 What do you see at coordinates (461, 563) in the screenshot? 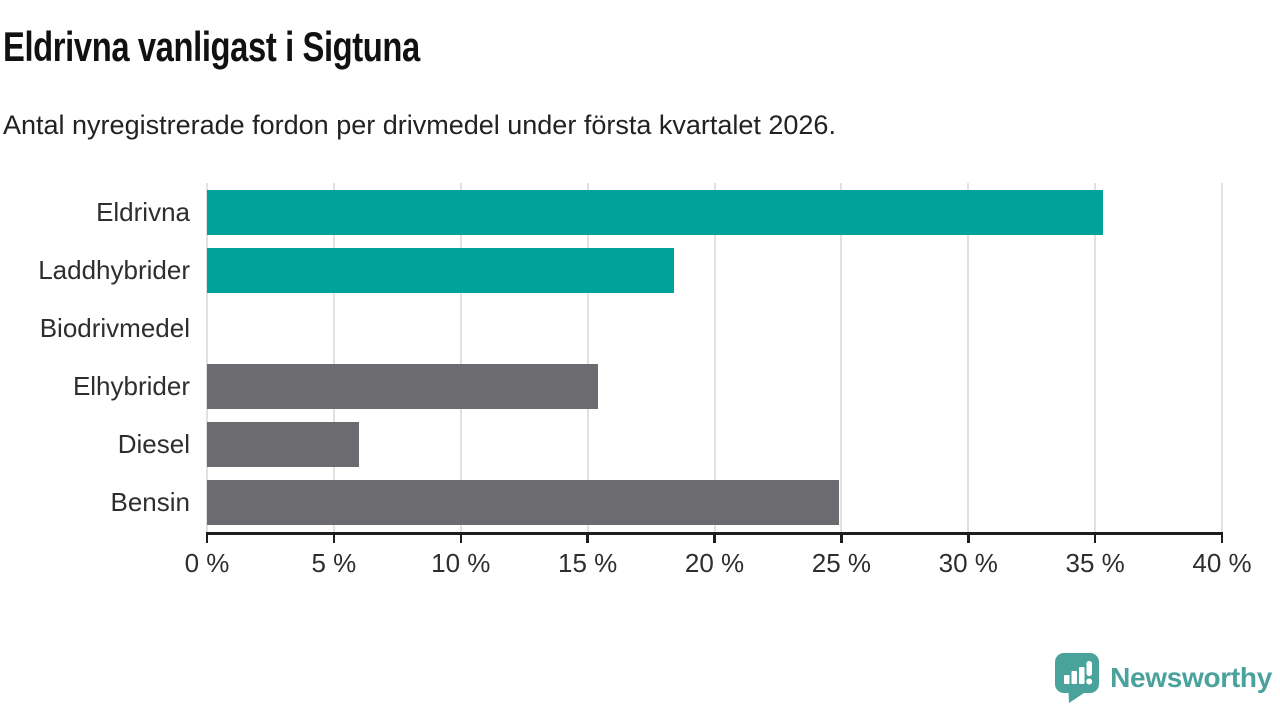
I see `x-tick-label-10: 10 %` at bounding box center [461, 563].